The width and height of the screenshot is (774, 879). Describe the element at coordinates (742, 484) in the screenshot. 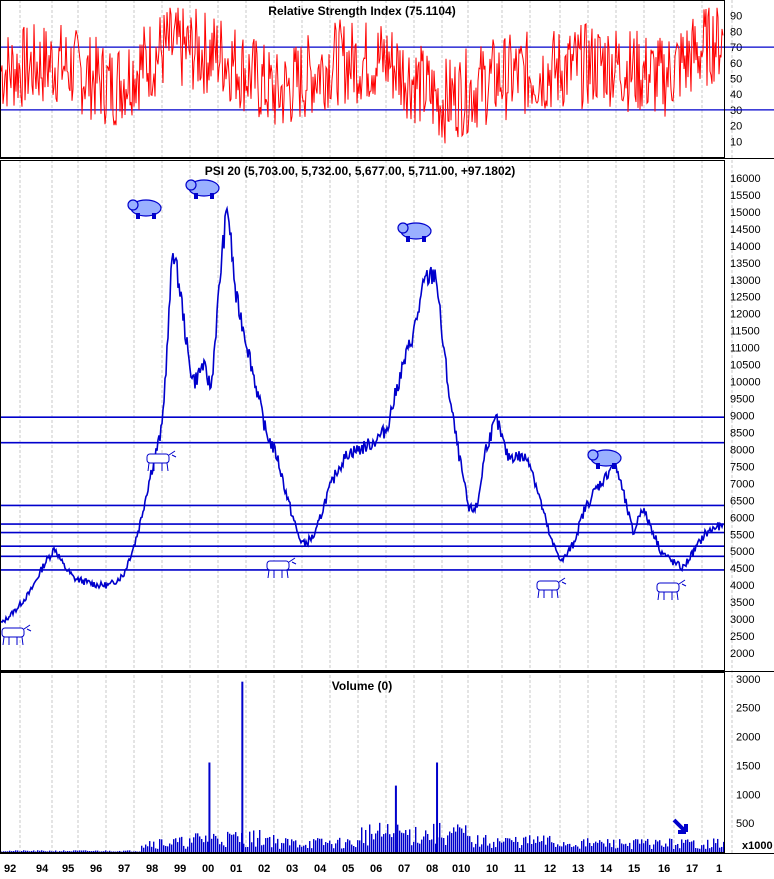

I see `price-y-tick: 7000` at that location.